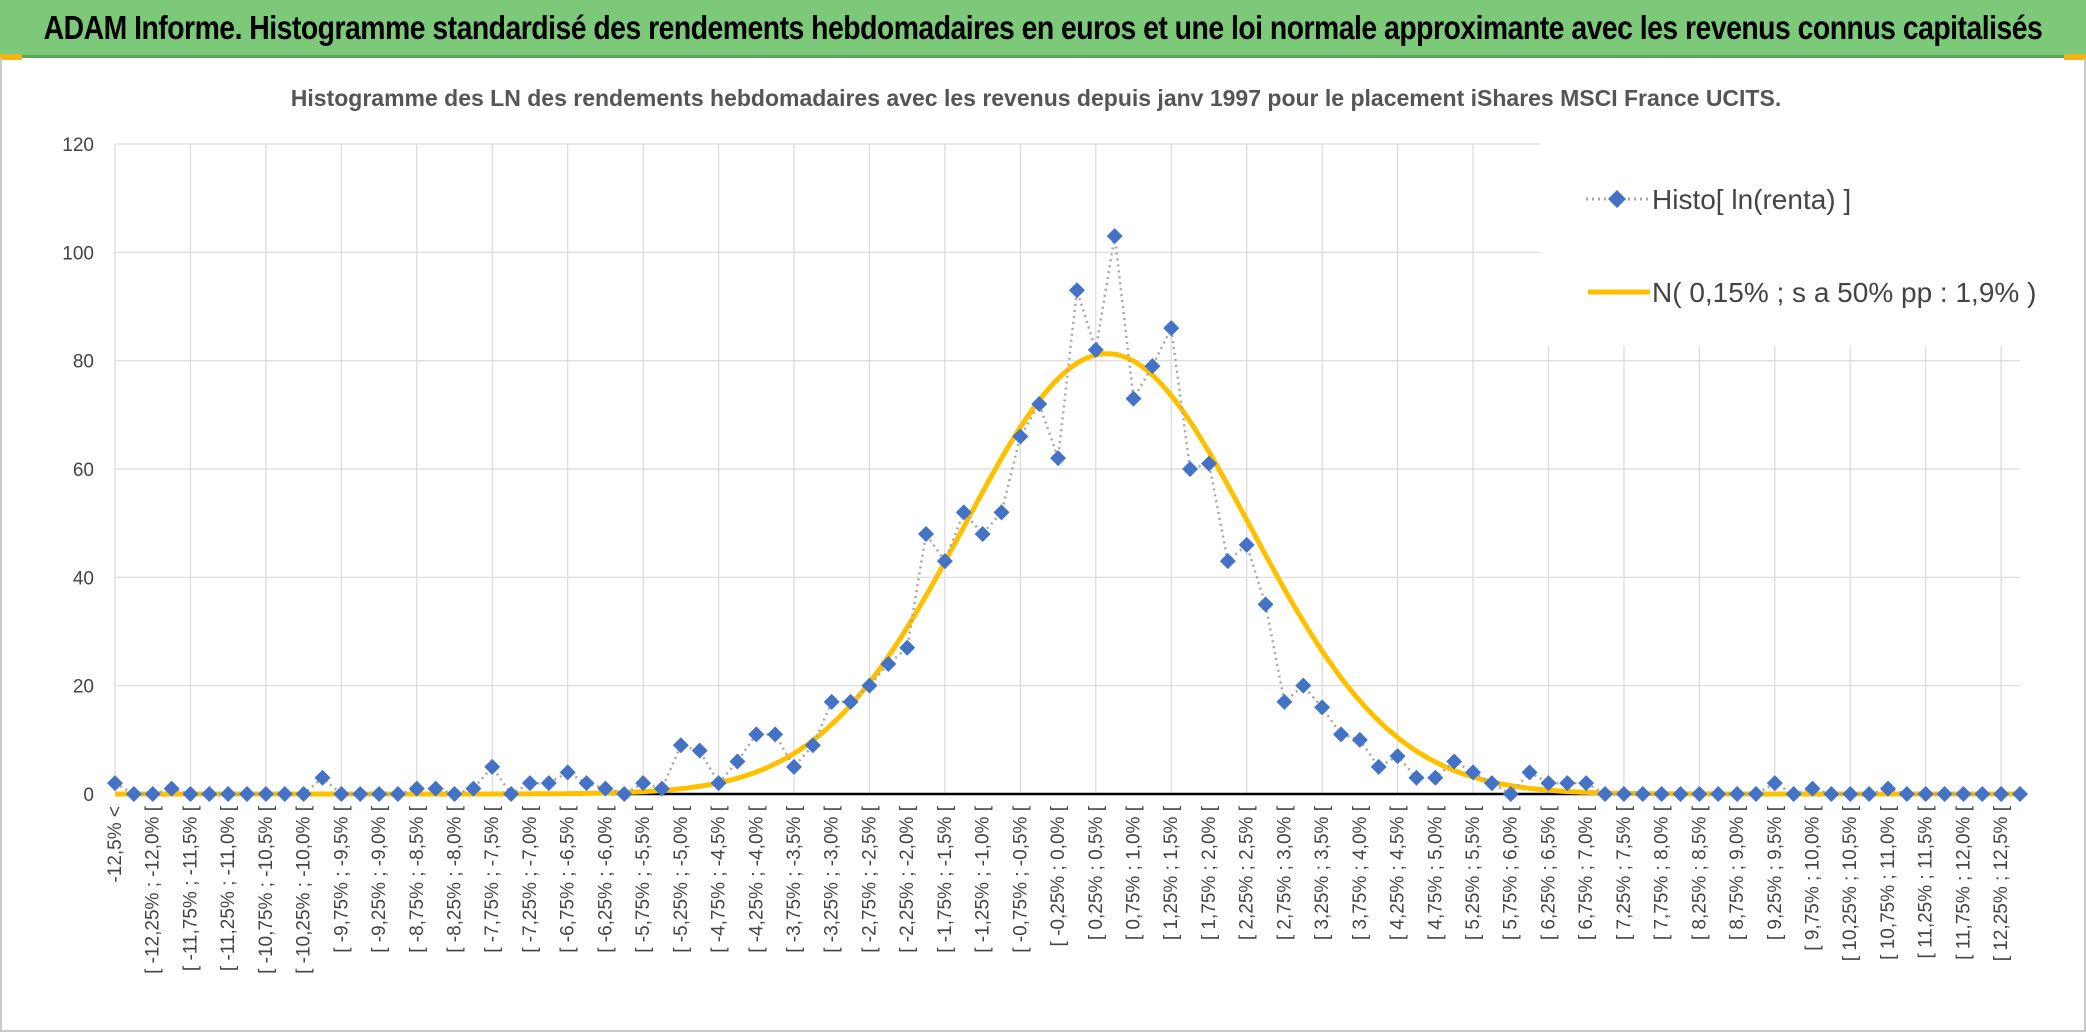 The image size is (2086, 1032). Describe the element at coordinates (1751, 199) in the screenshot. I see `legend-histo-label: Histo[ ln(renta) ]` at that location.